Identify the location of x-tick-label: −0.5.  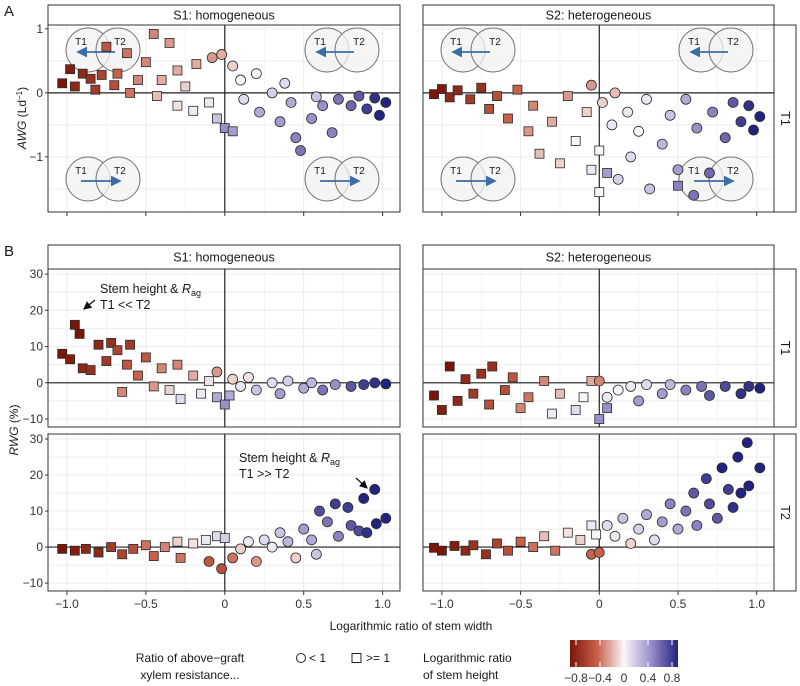
(146, 604).